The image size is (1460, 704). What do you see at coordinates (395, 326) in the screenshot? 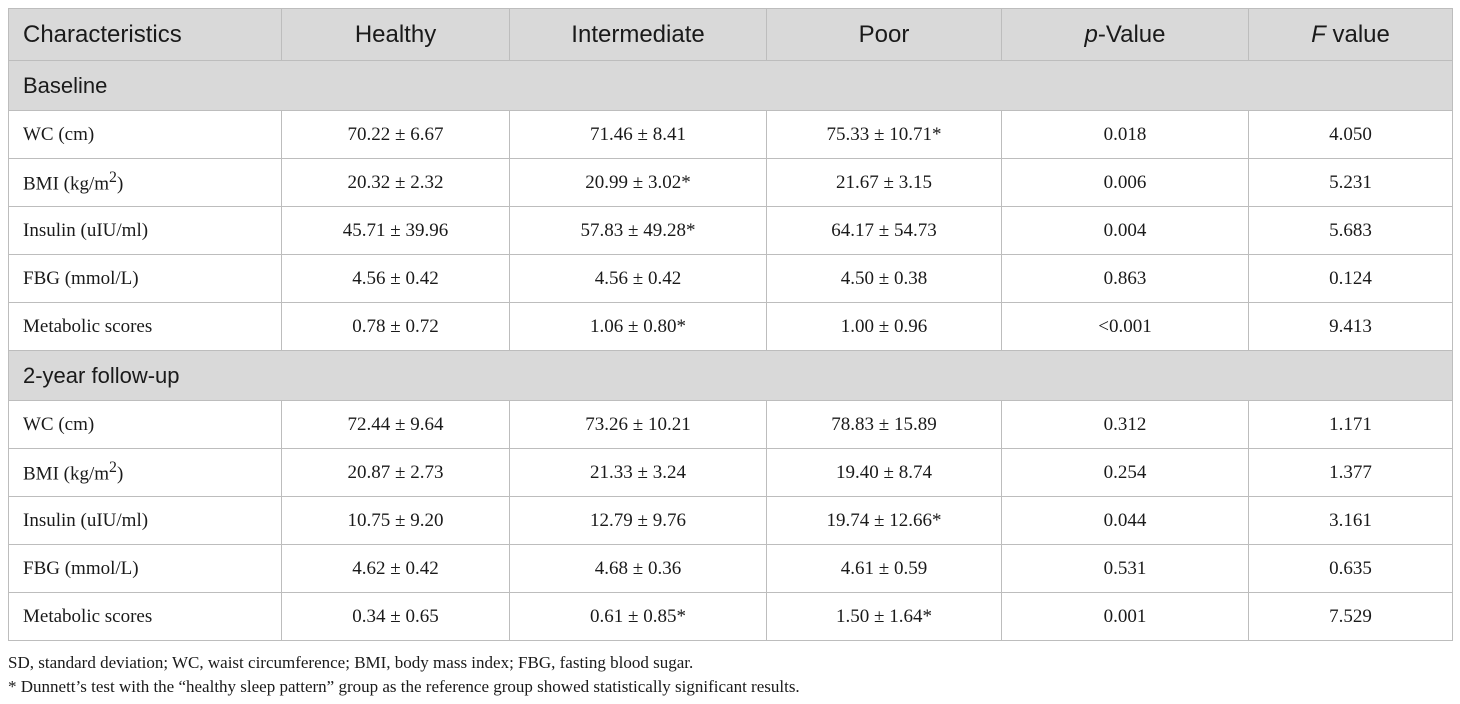
I see `cell-healthy: 0.78 ± 0.72` at bounding box center [395, 326].